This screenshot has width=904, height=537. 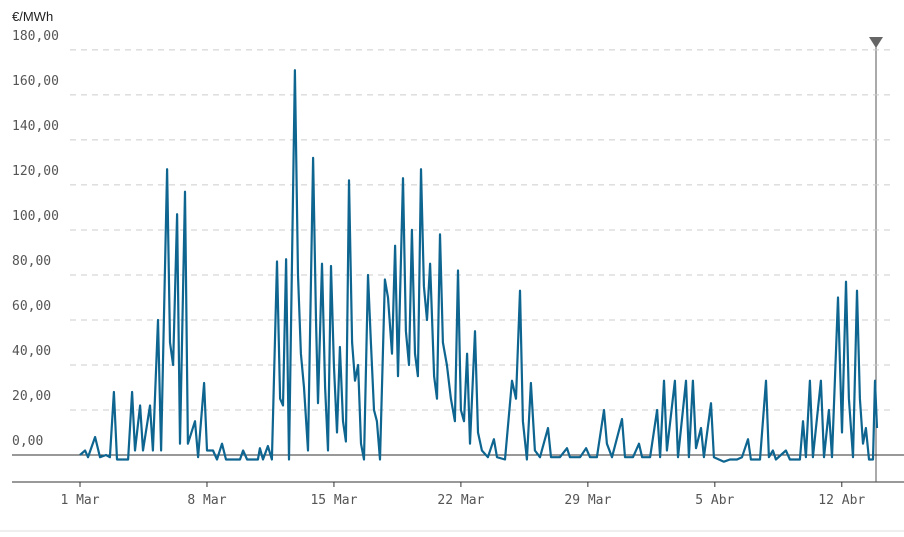 I want to click on y-tick-label: 60,00, so click(x=31, y=306).